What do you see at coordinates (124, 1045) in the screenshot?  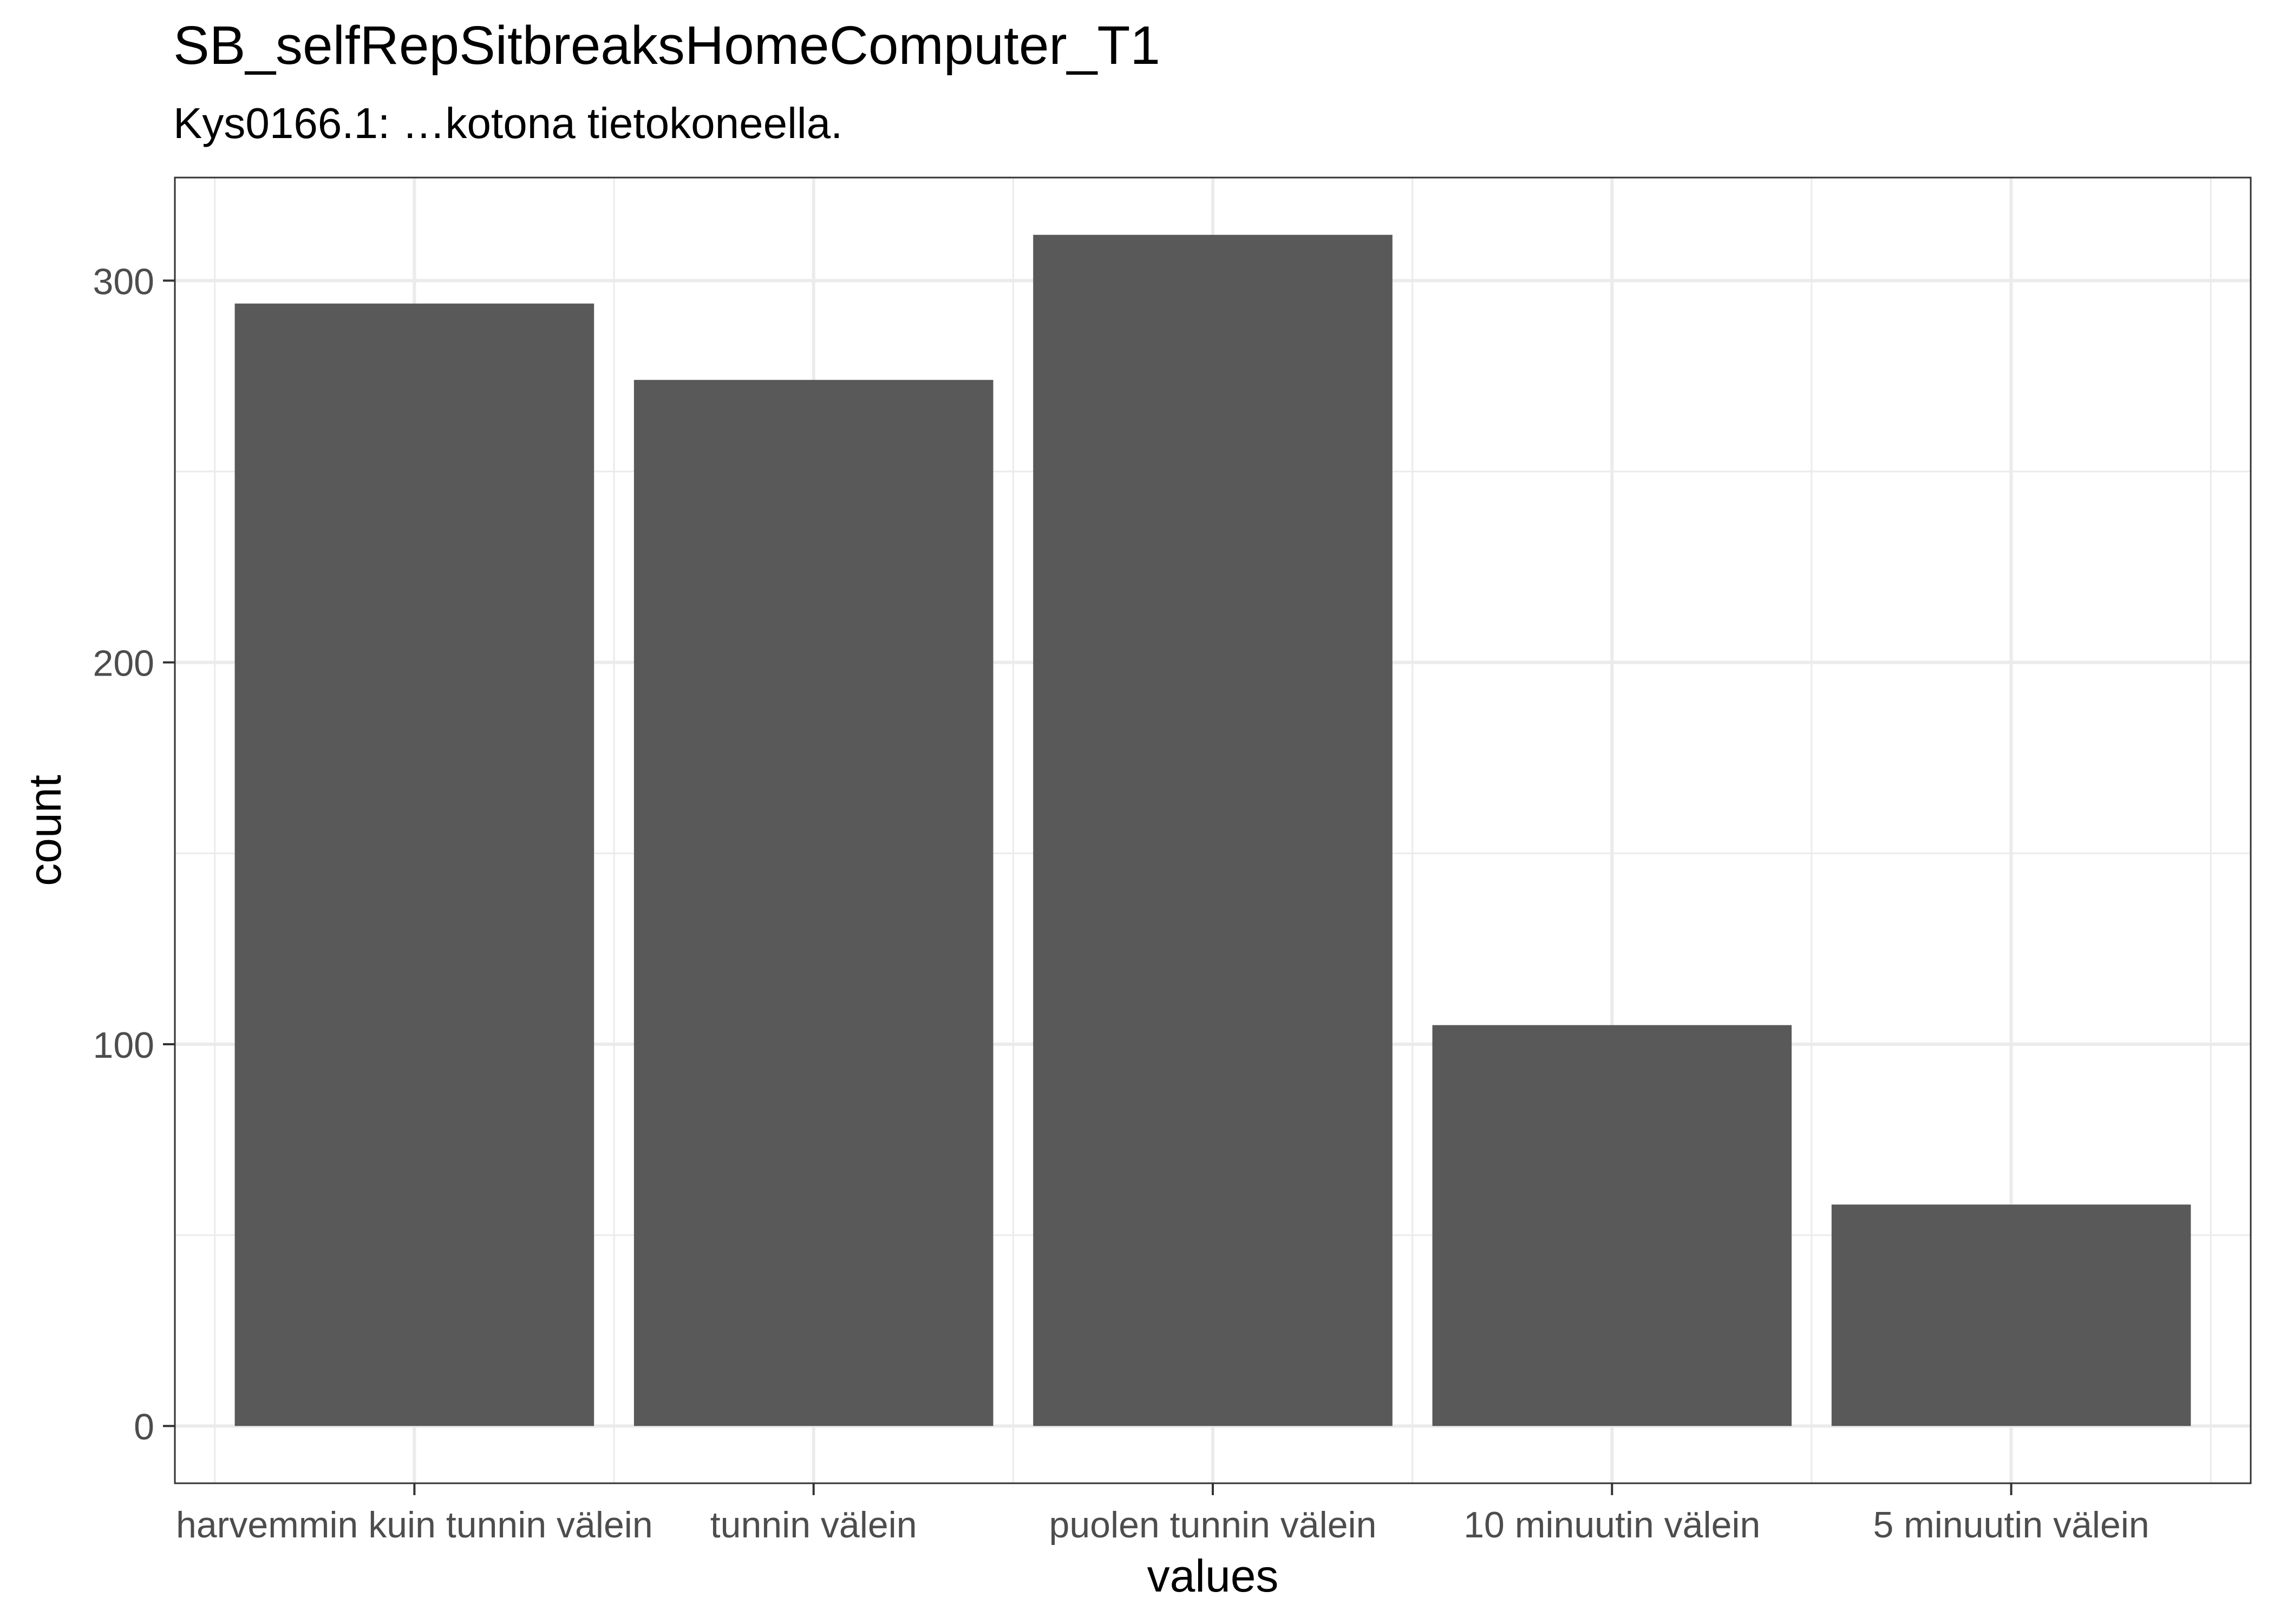 I see `y-tick-label: 100` at bounding box center [124, 1045].